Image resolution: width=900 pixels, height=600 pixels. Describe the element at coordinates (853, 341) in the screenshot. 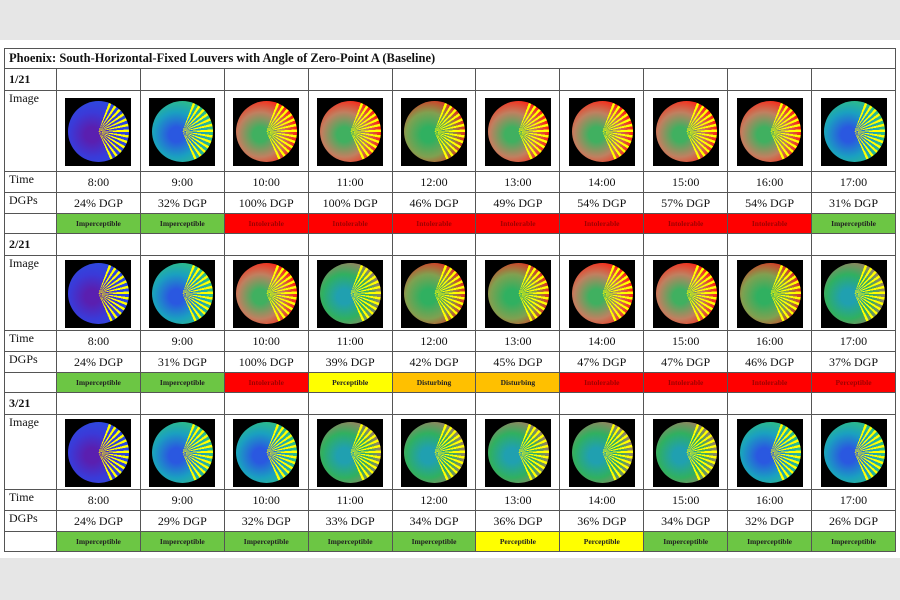

I see `time-cell: 17:00` at that location.